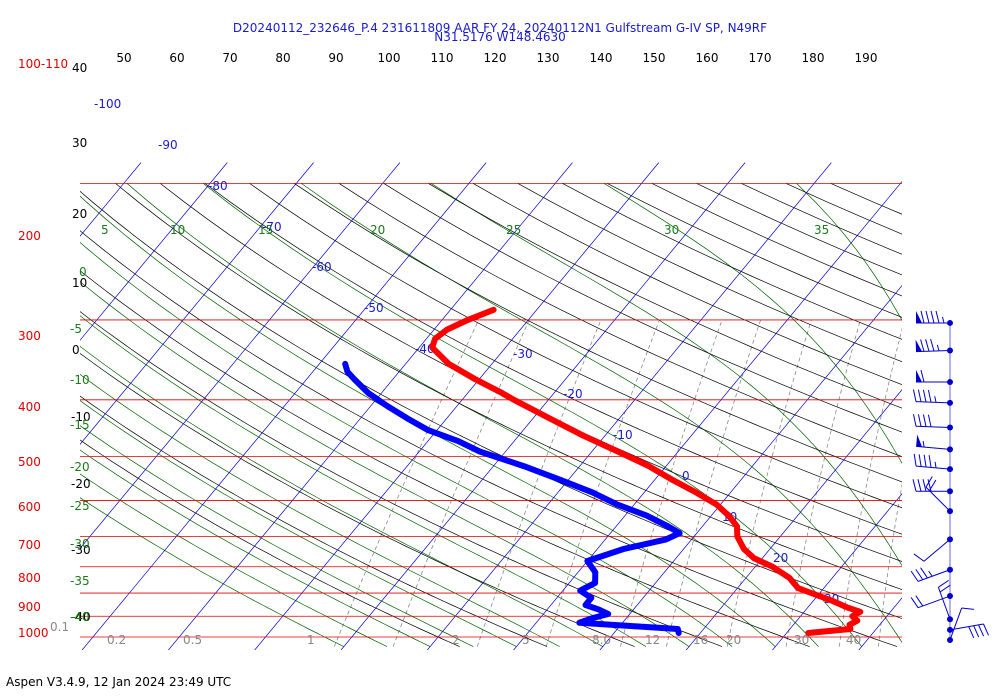 This screenshot has height=700, width=1000. I want to click on moist-adiabat-left-label: -40, so click(80, 617).